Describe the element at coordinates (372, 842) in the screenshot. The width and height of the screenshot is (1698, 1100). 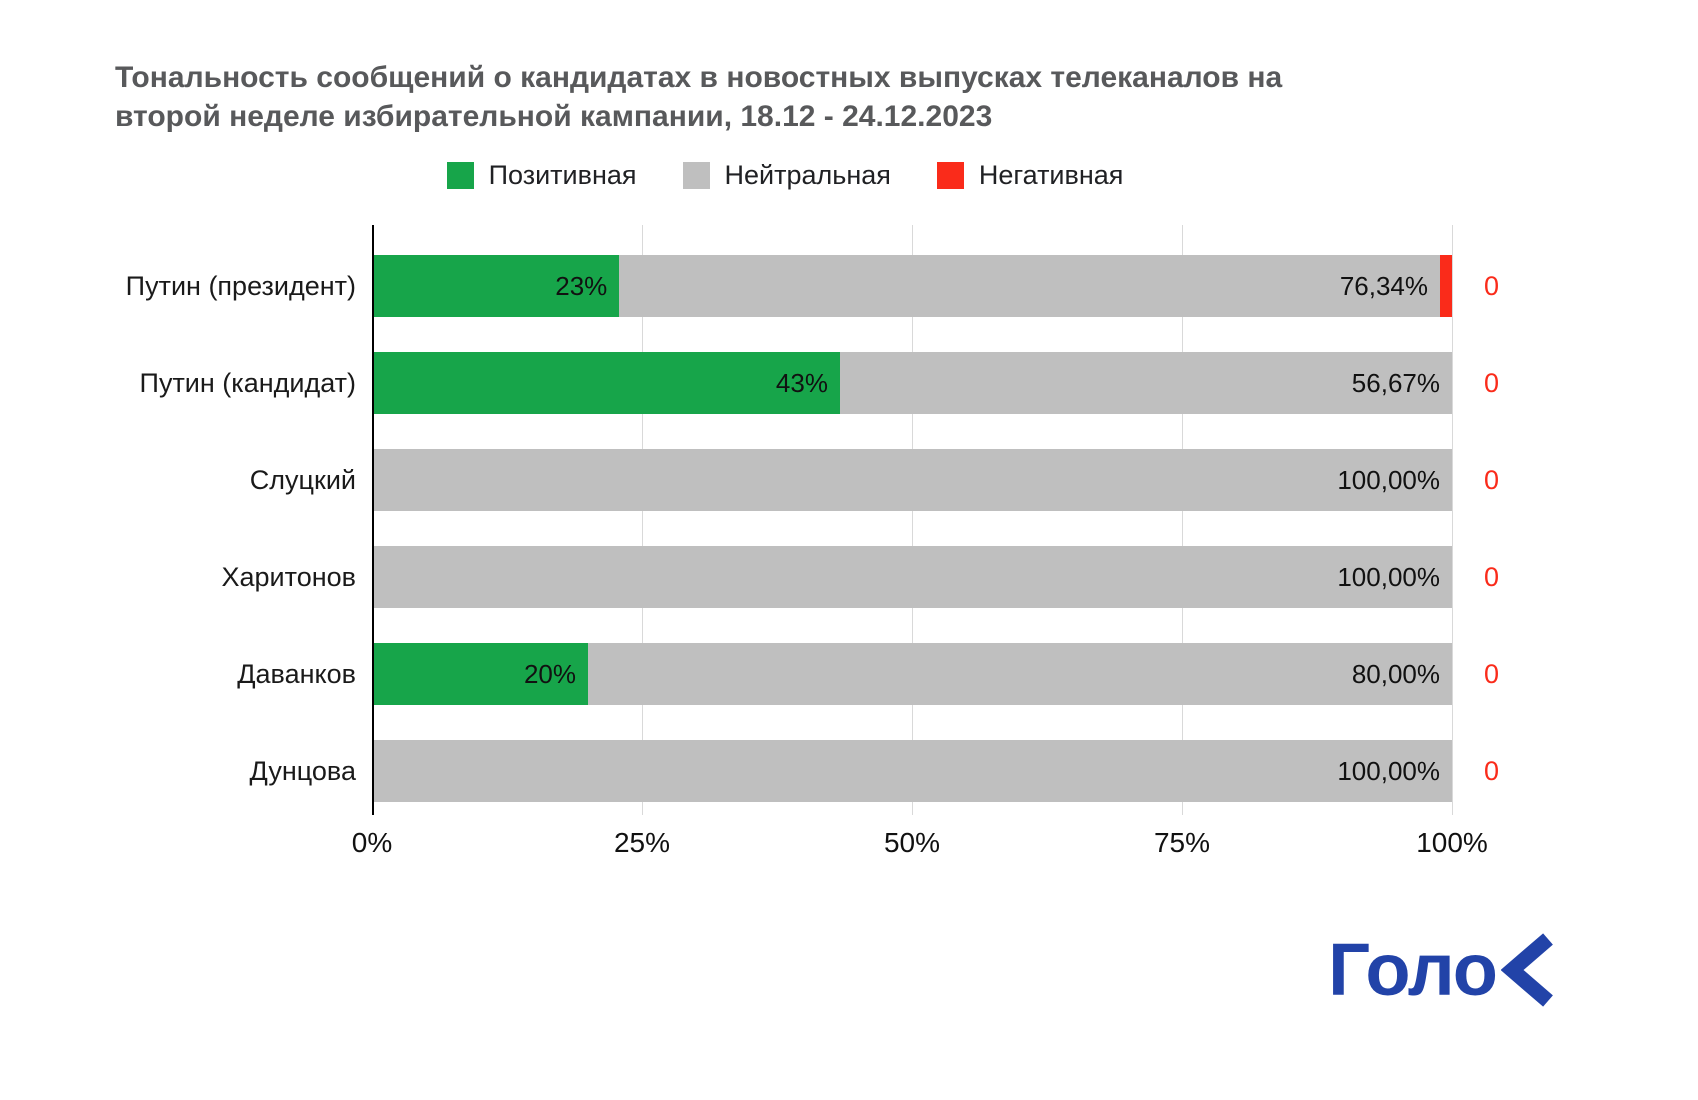
I see `x-tick-label: 0%` at that location.